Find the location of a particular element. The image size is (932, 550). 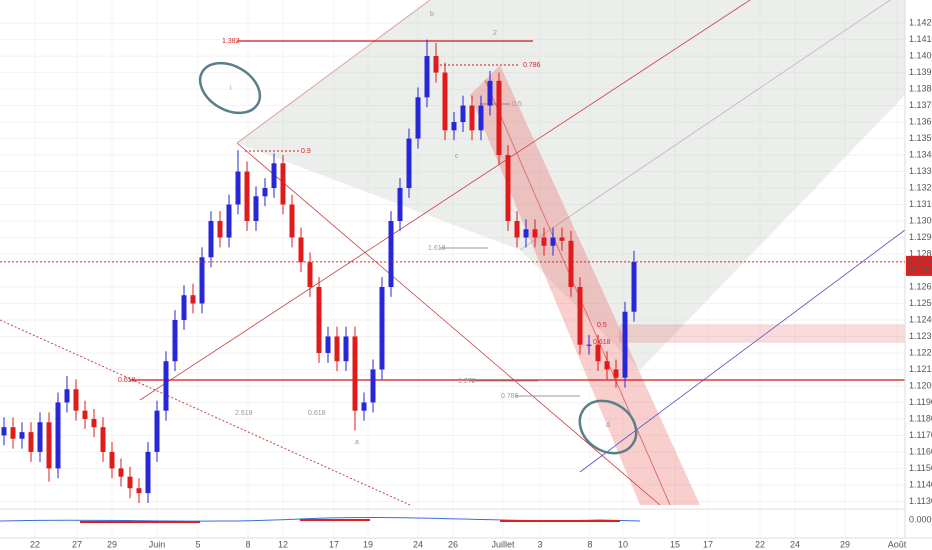

y-tick-label: 1.13400 is located at coordinates (920, 154).